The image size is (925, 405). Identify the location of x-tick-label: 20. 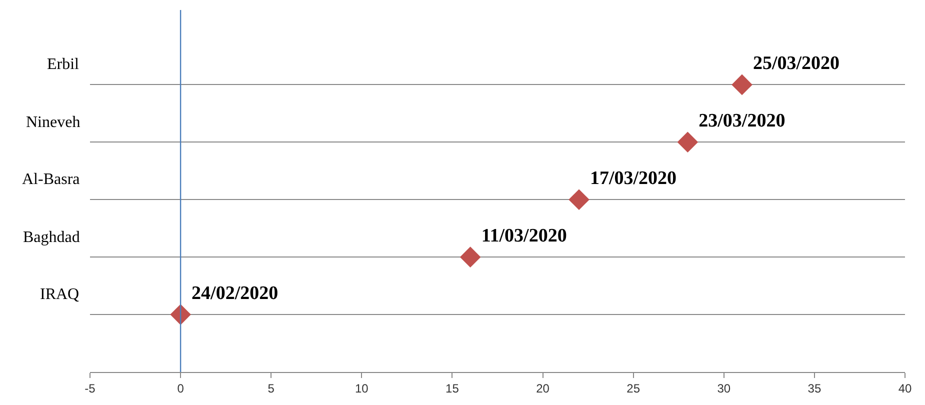
(543, 388).